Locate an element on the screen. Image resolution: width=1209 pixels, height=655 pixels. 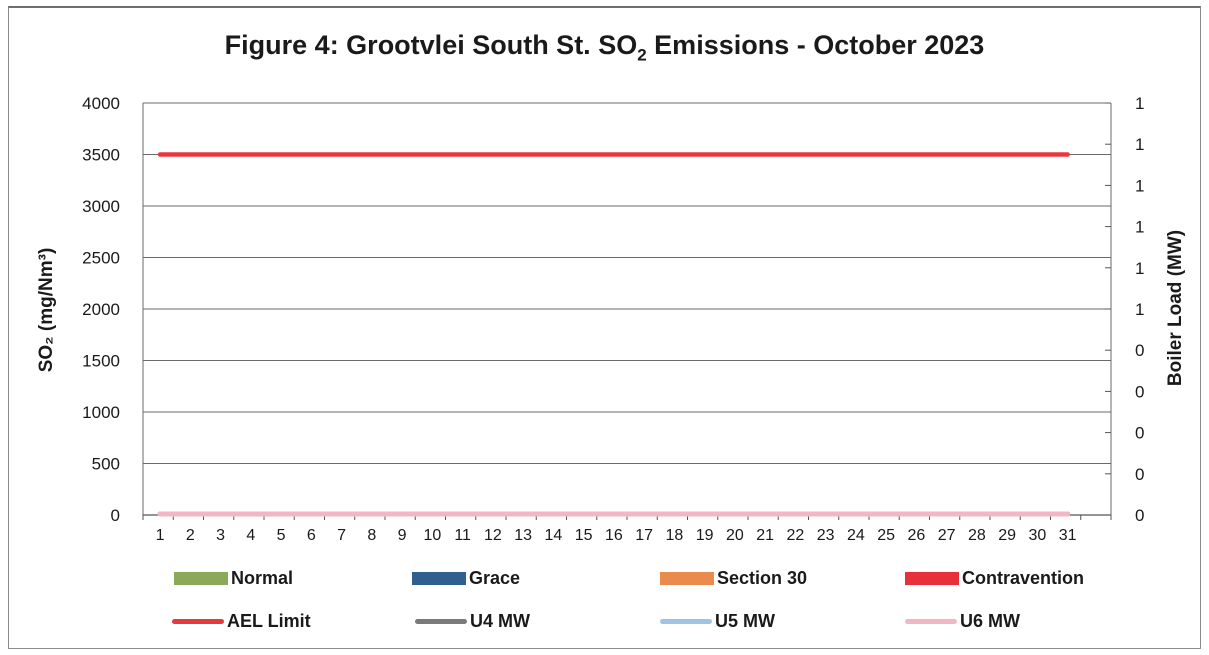
legend-item: Section 30 is located at coordinates (733, 578).